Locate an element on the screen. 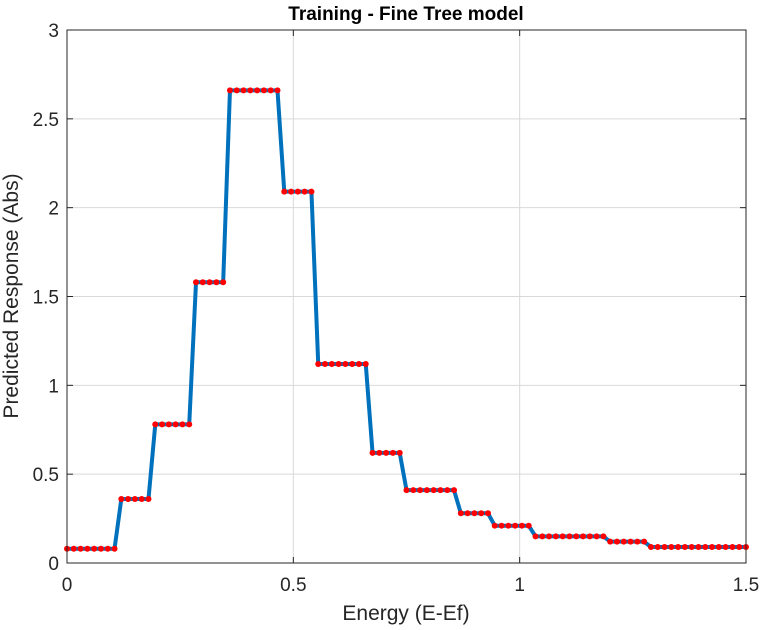 The width and height of the screenshot is (763, 630). y-tick-label: 2 is located at coordinates (53, 209).